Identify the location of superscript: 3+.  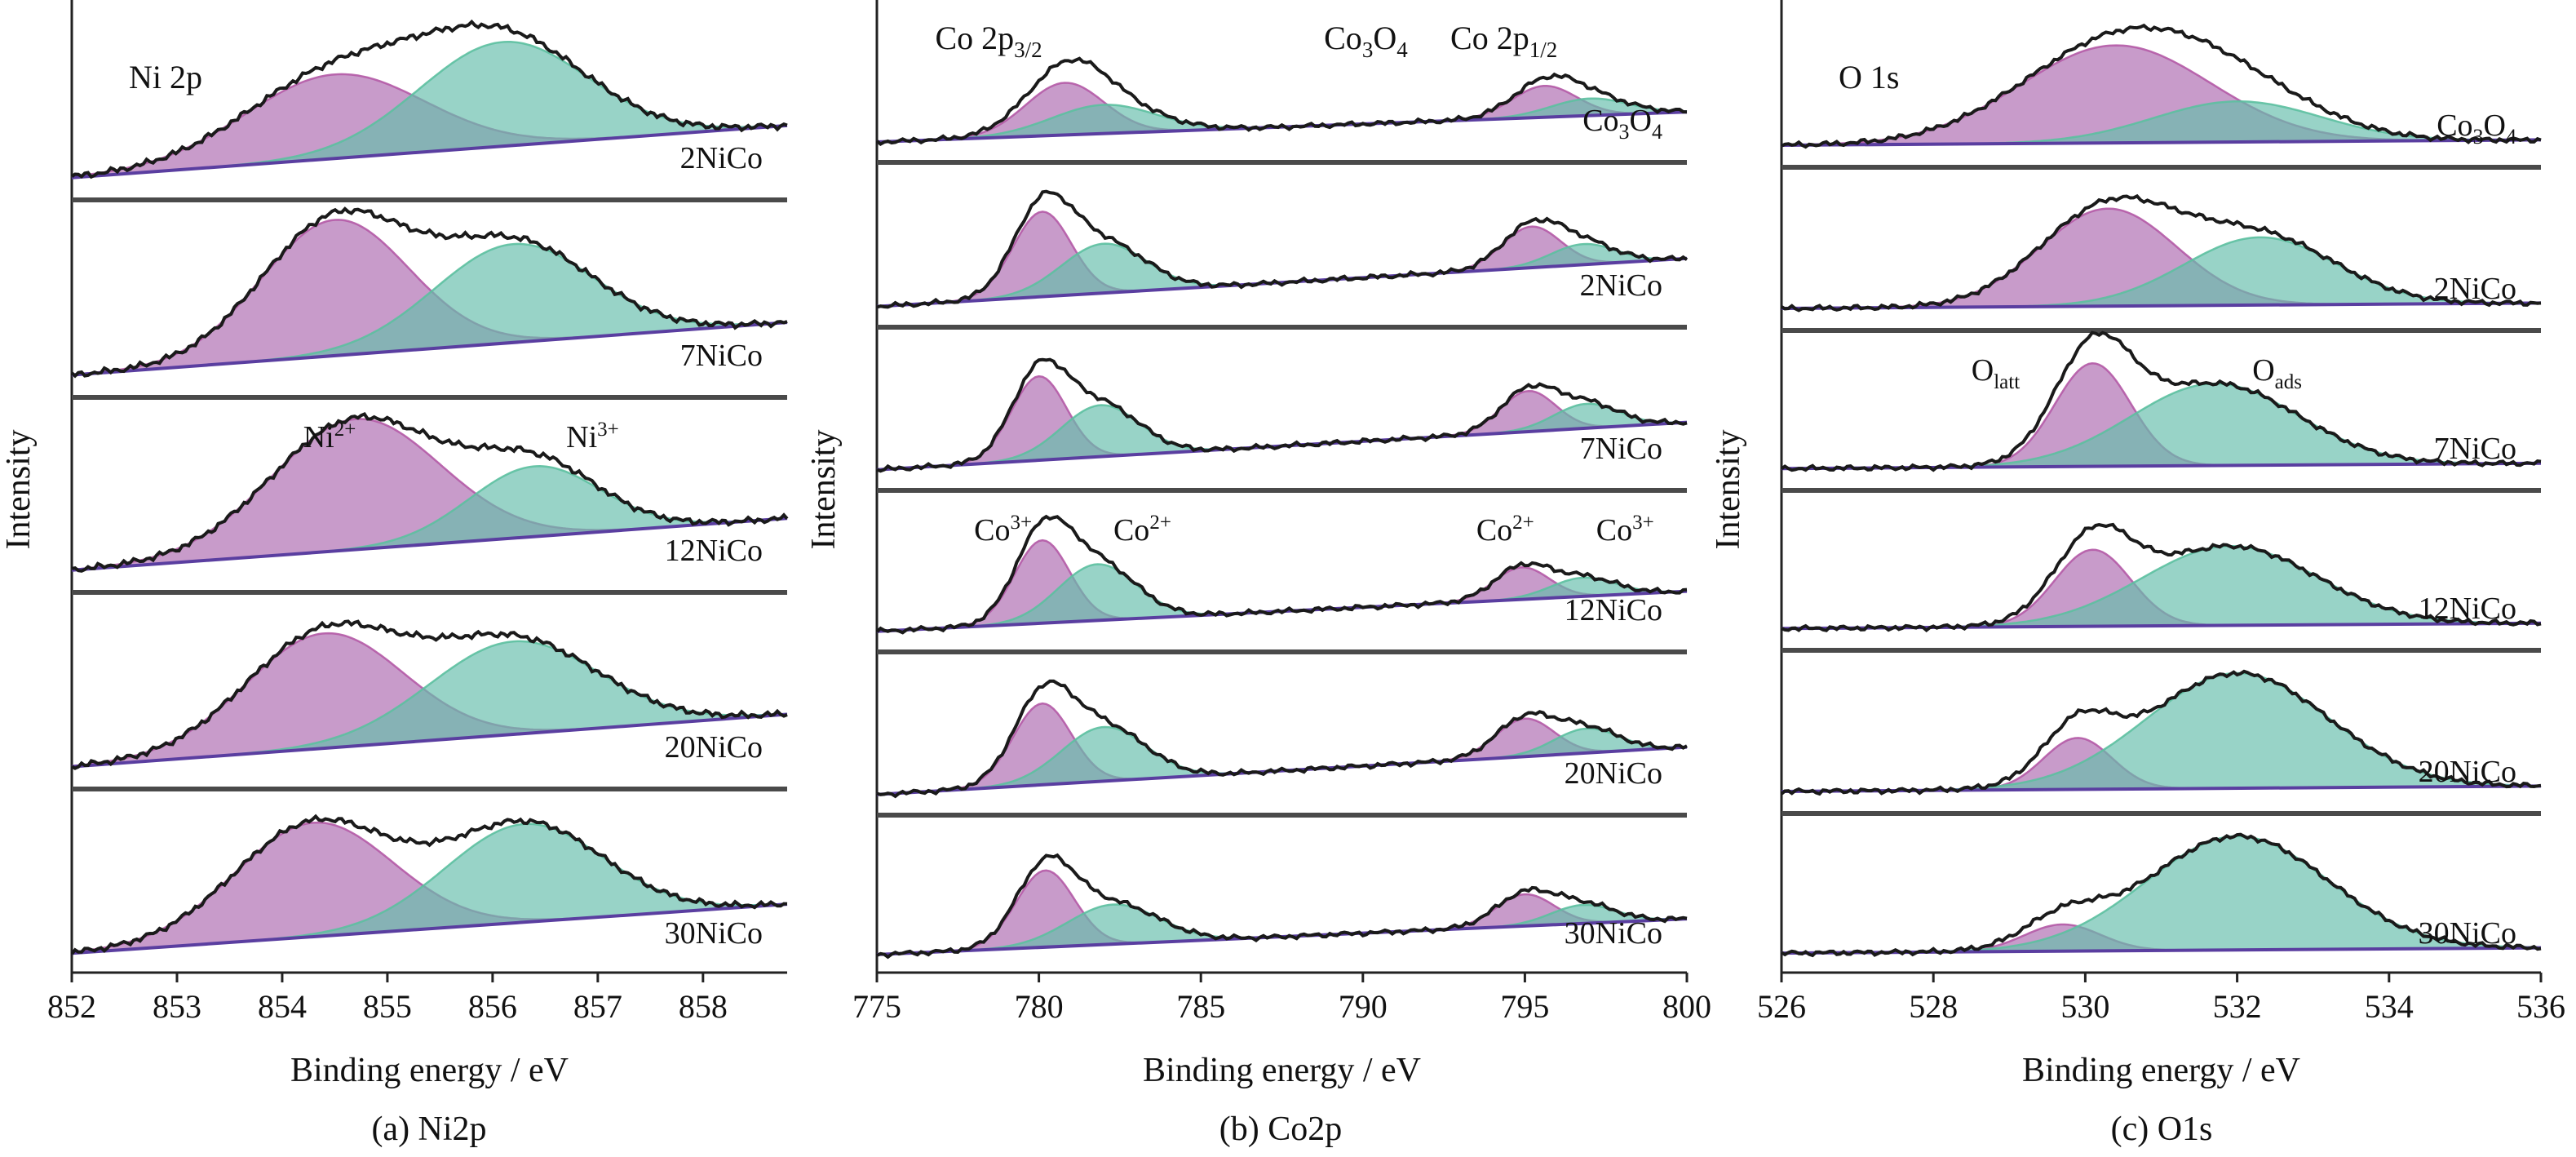
(608, 430).